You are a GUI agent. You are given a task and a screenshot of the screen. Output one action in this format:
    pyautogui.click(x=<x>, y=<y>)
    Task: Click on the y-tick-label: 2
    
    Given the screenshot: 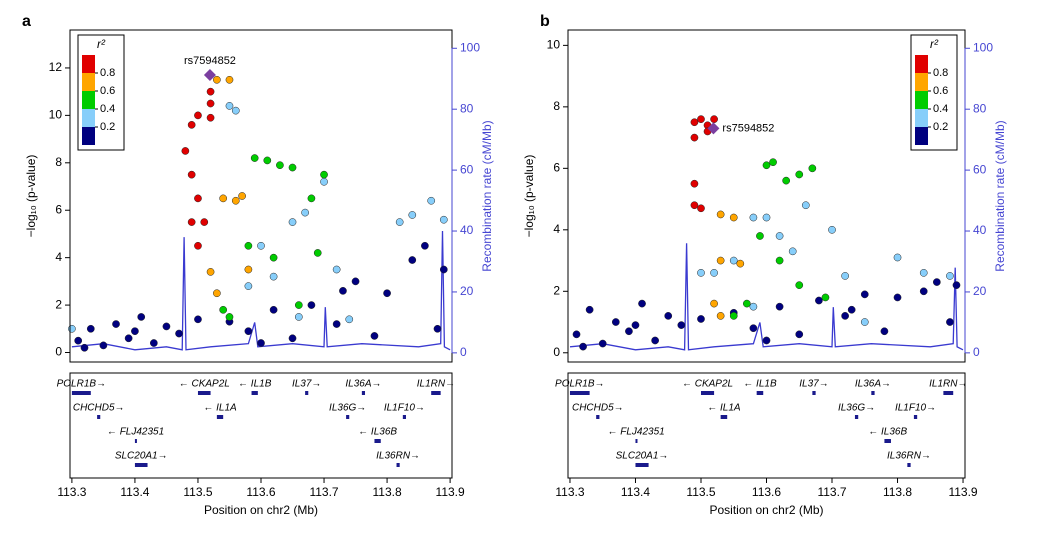 What is the action you would take?
    pyautogui.click(x=58, y=304)
    